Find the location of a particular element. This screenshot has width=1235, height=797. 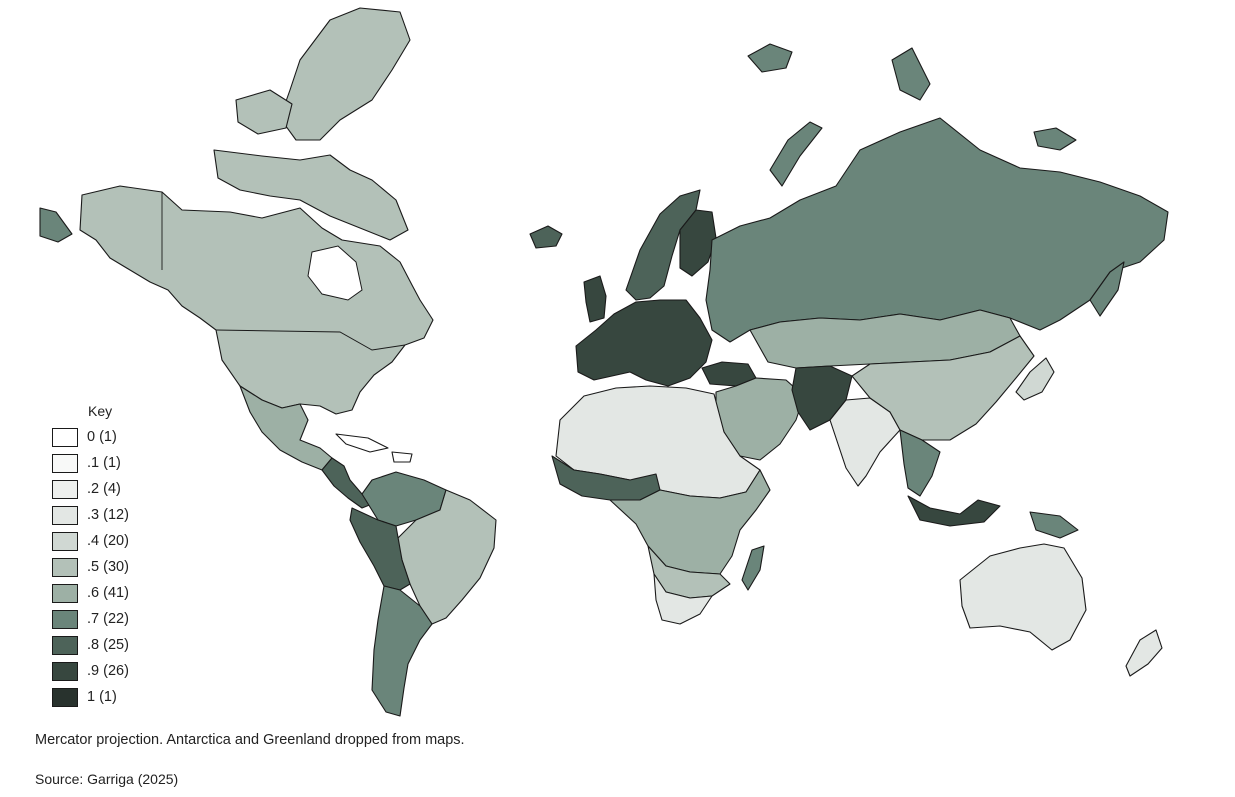

new-zealand is located at coordinates (1144, 653).